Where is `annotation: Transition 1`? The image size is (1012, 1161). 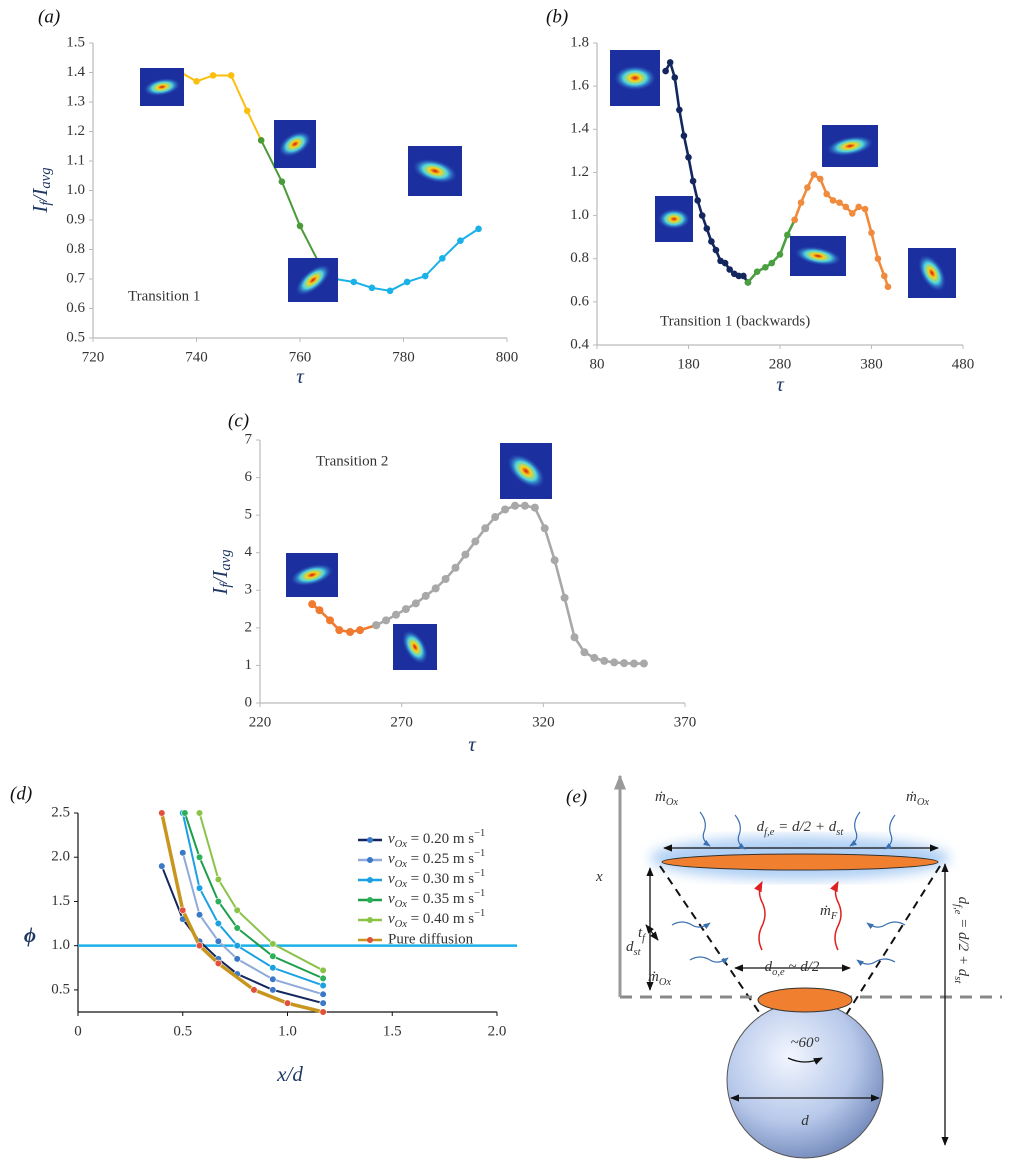 annotation: Transition 1 is located at coordinates (164, 296).